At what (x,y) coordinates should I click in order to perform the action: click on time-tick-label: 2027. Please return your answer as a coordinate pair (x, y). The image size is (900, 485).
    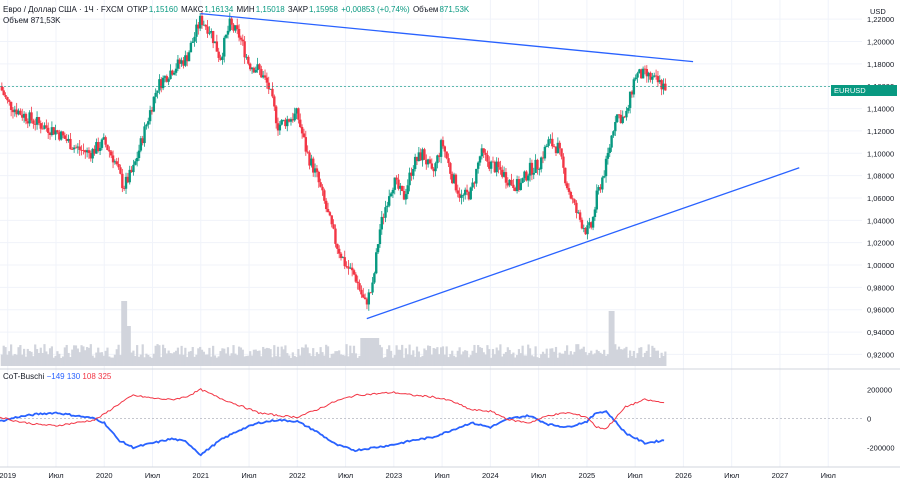
    Looking at the image, I should click on (780, 475).